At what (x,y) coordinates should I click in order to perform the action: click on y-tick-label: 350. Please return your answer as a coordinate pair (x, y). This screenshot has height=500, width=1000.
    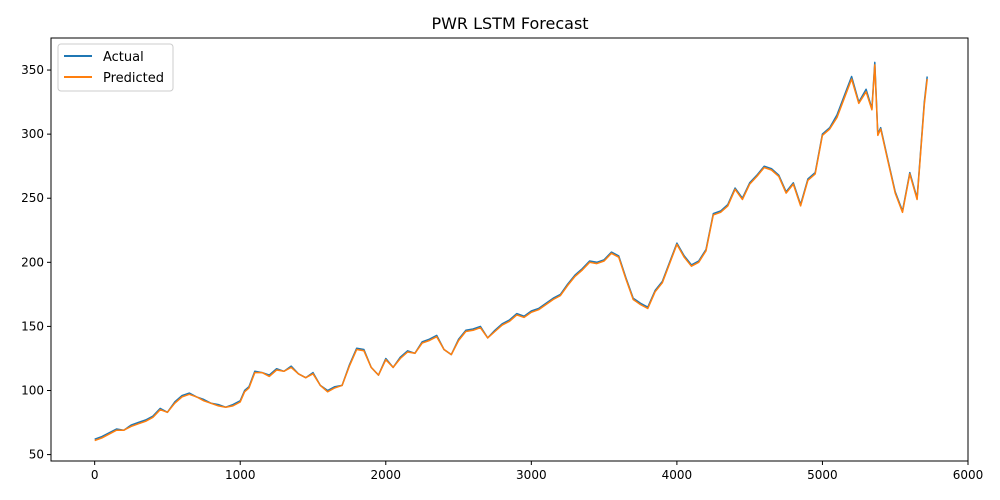
    Looking at the image, I should click on (32, 70).